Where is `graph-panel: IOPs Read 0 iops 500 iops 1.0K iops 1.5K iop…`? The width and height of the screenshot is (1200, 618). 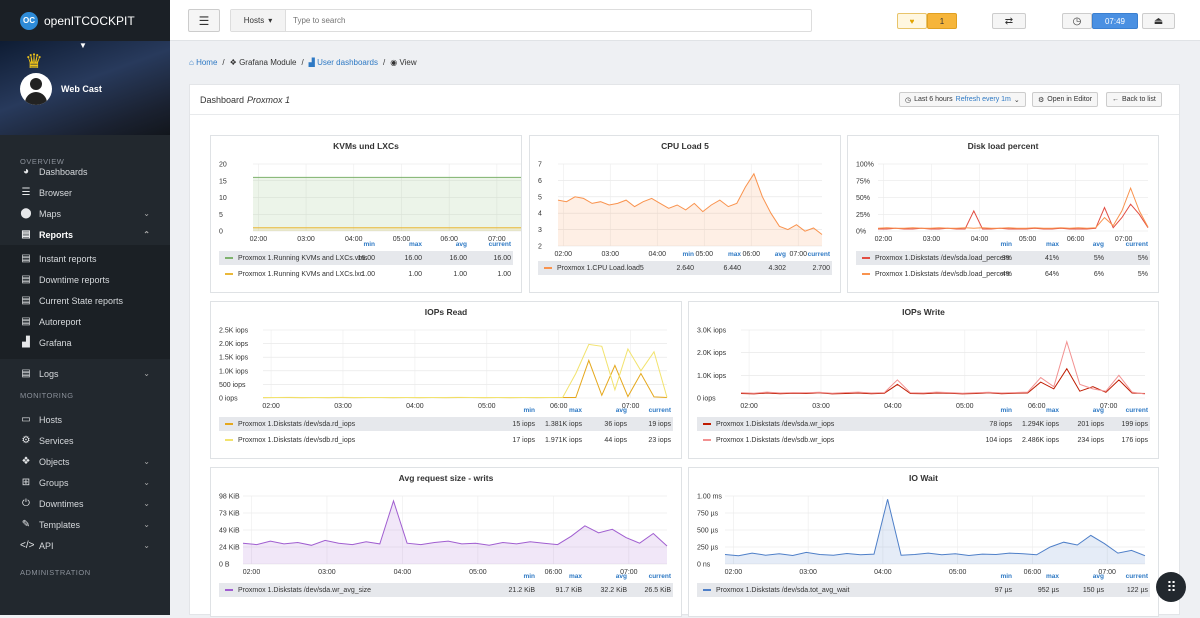
graph-panel: IOPs Read 0 iops 500 iops 1.0K iops 1.5K iop… is located at coordinates (446, 380).